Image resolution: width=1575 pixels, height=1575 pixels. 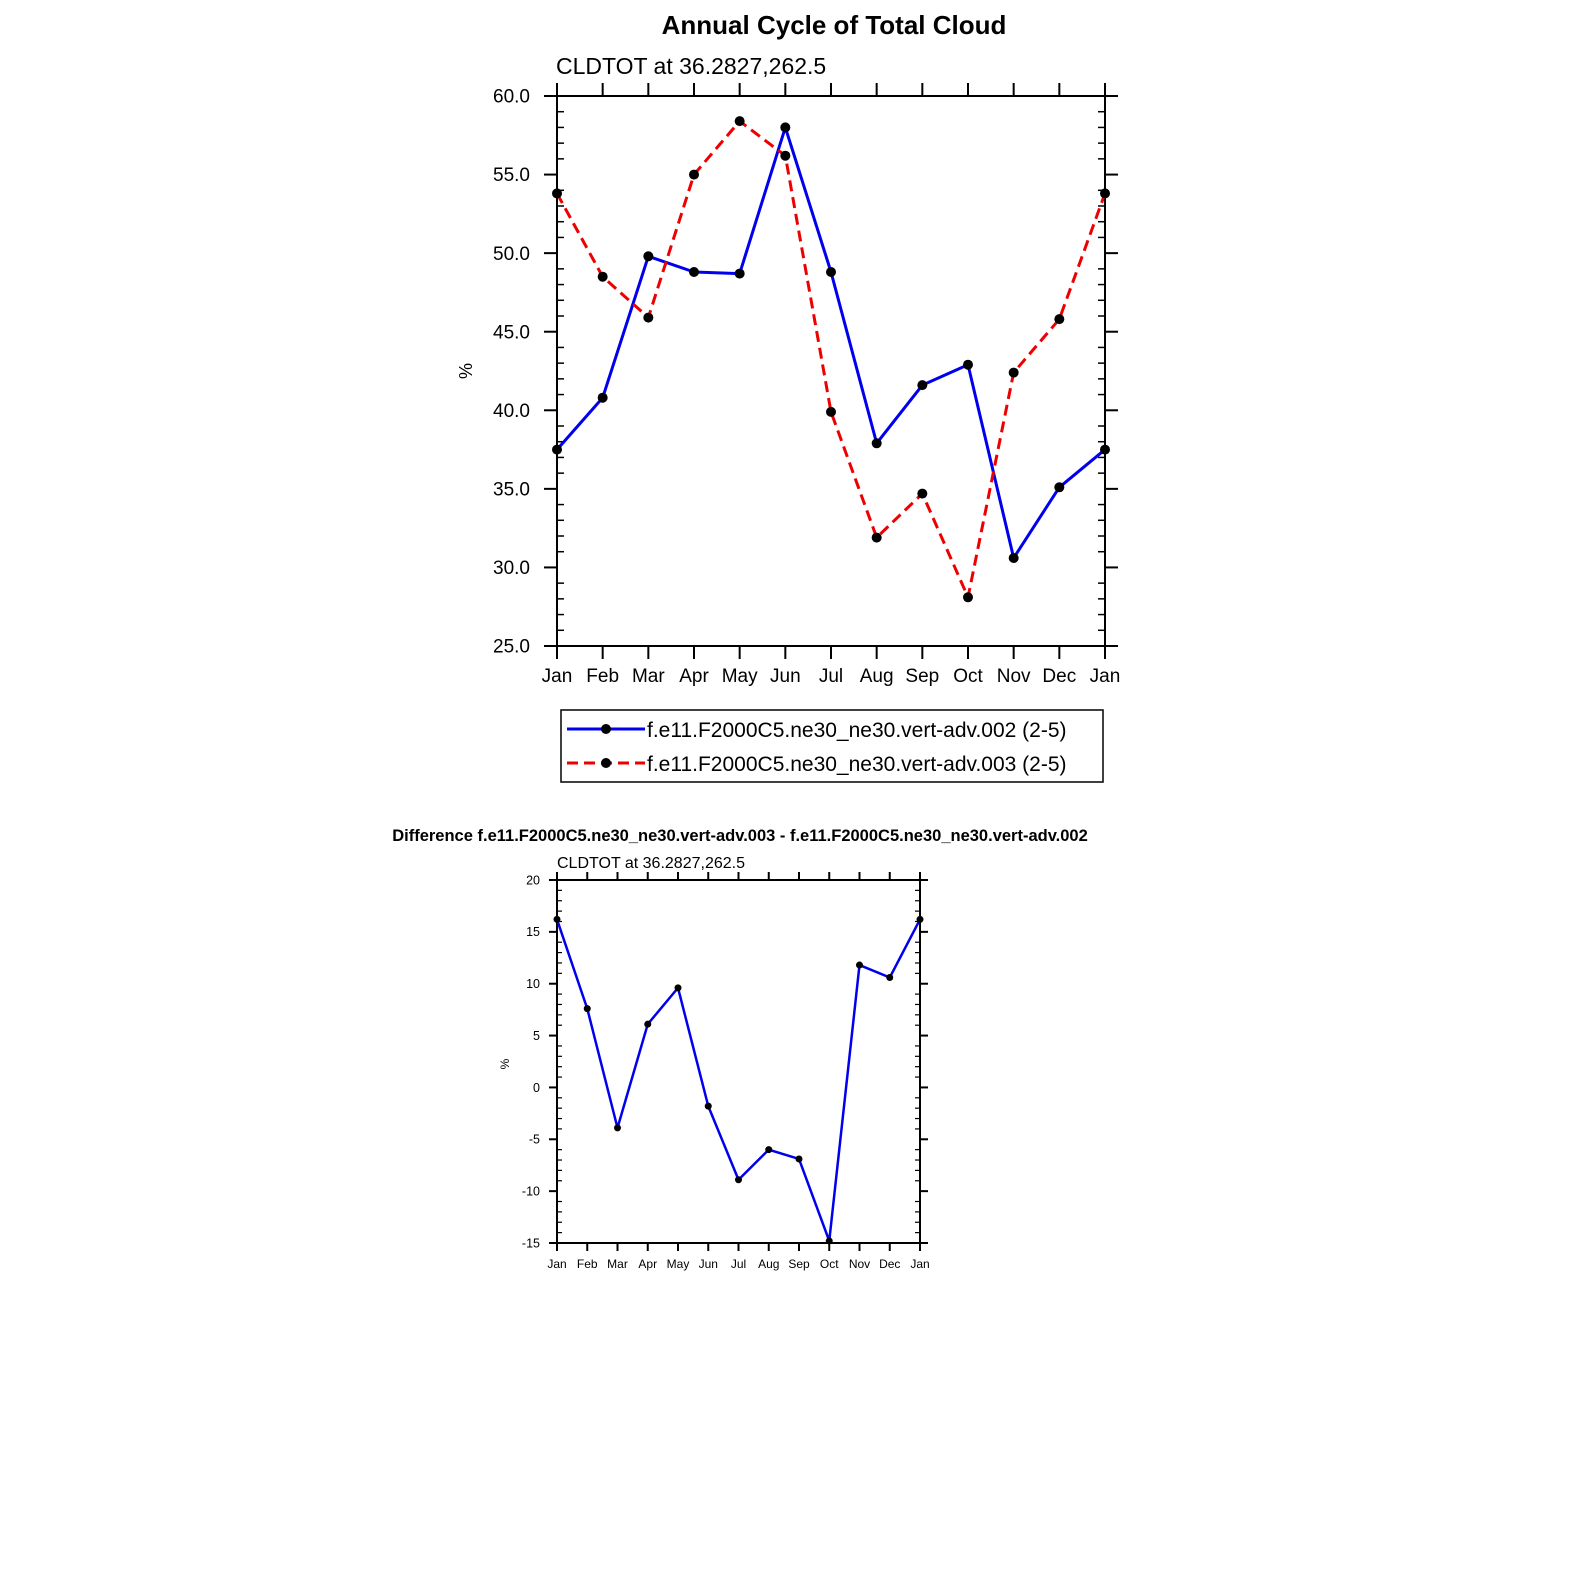 I want to click on chart2-xtick-label: Aug, so click(x=768, y=1264).